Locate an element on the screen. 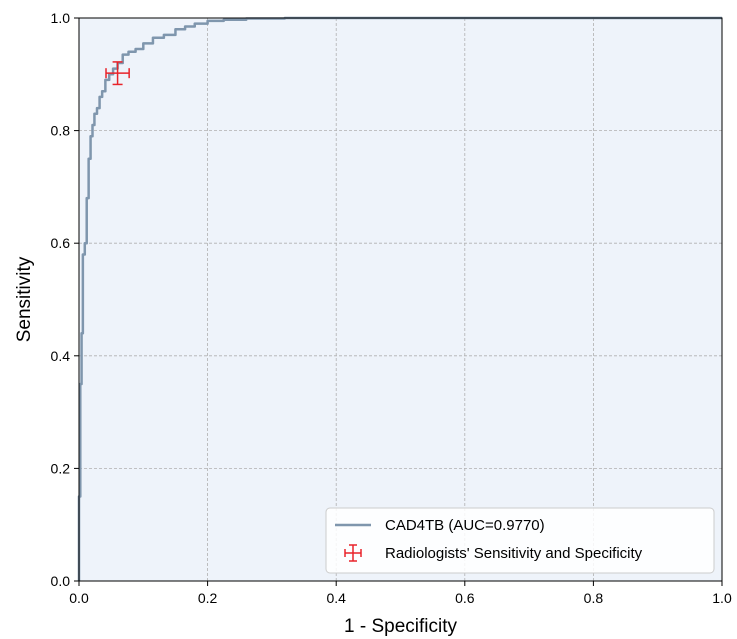 Image resolution: width=737 pixels, height=639 pixels. y-tick-label: 0.6 is located at coordinates (61, 243).